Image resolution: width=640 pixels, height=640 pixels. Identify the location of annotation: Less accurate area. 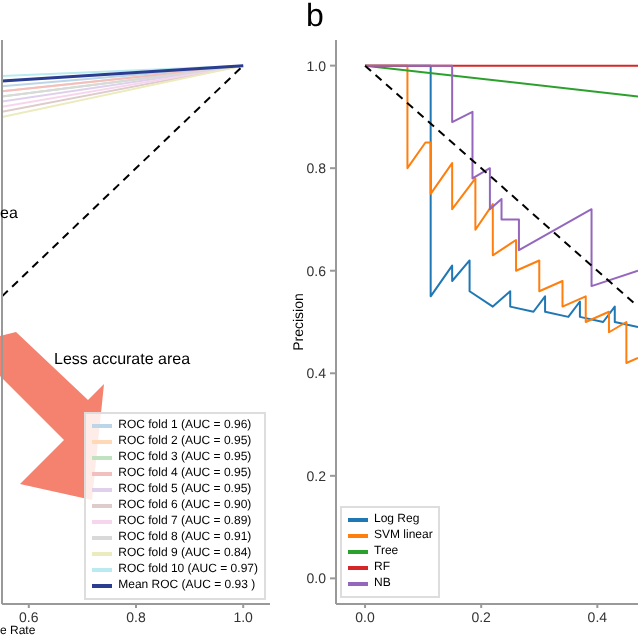
(122, 359).